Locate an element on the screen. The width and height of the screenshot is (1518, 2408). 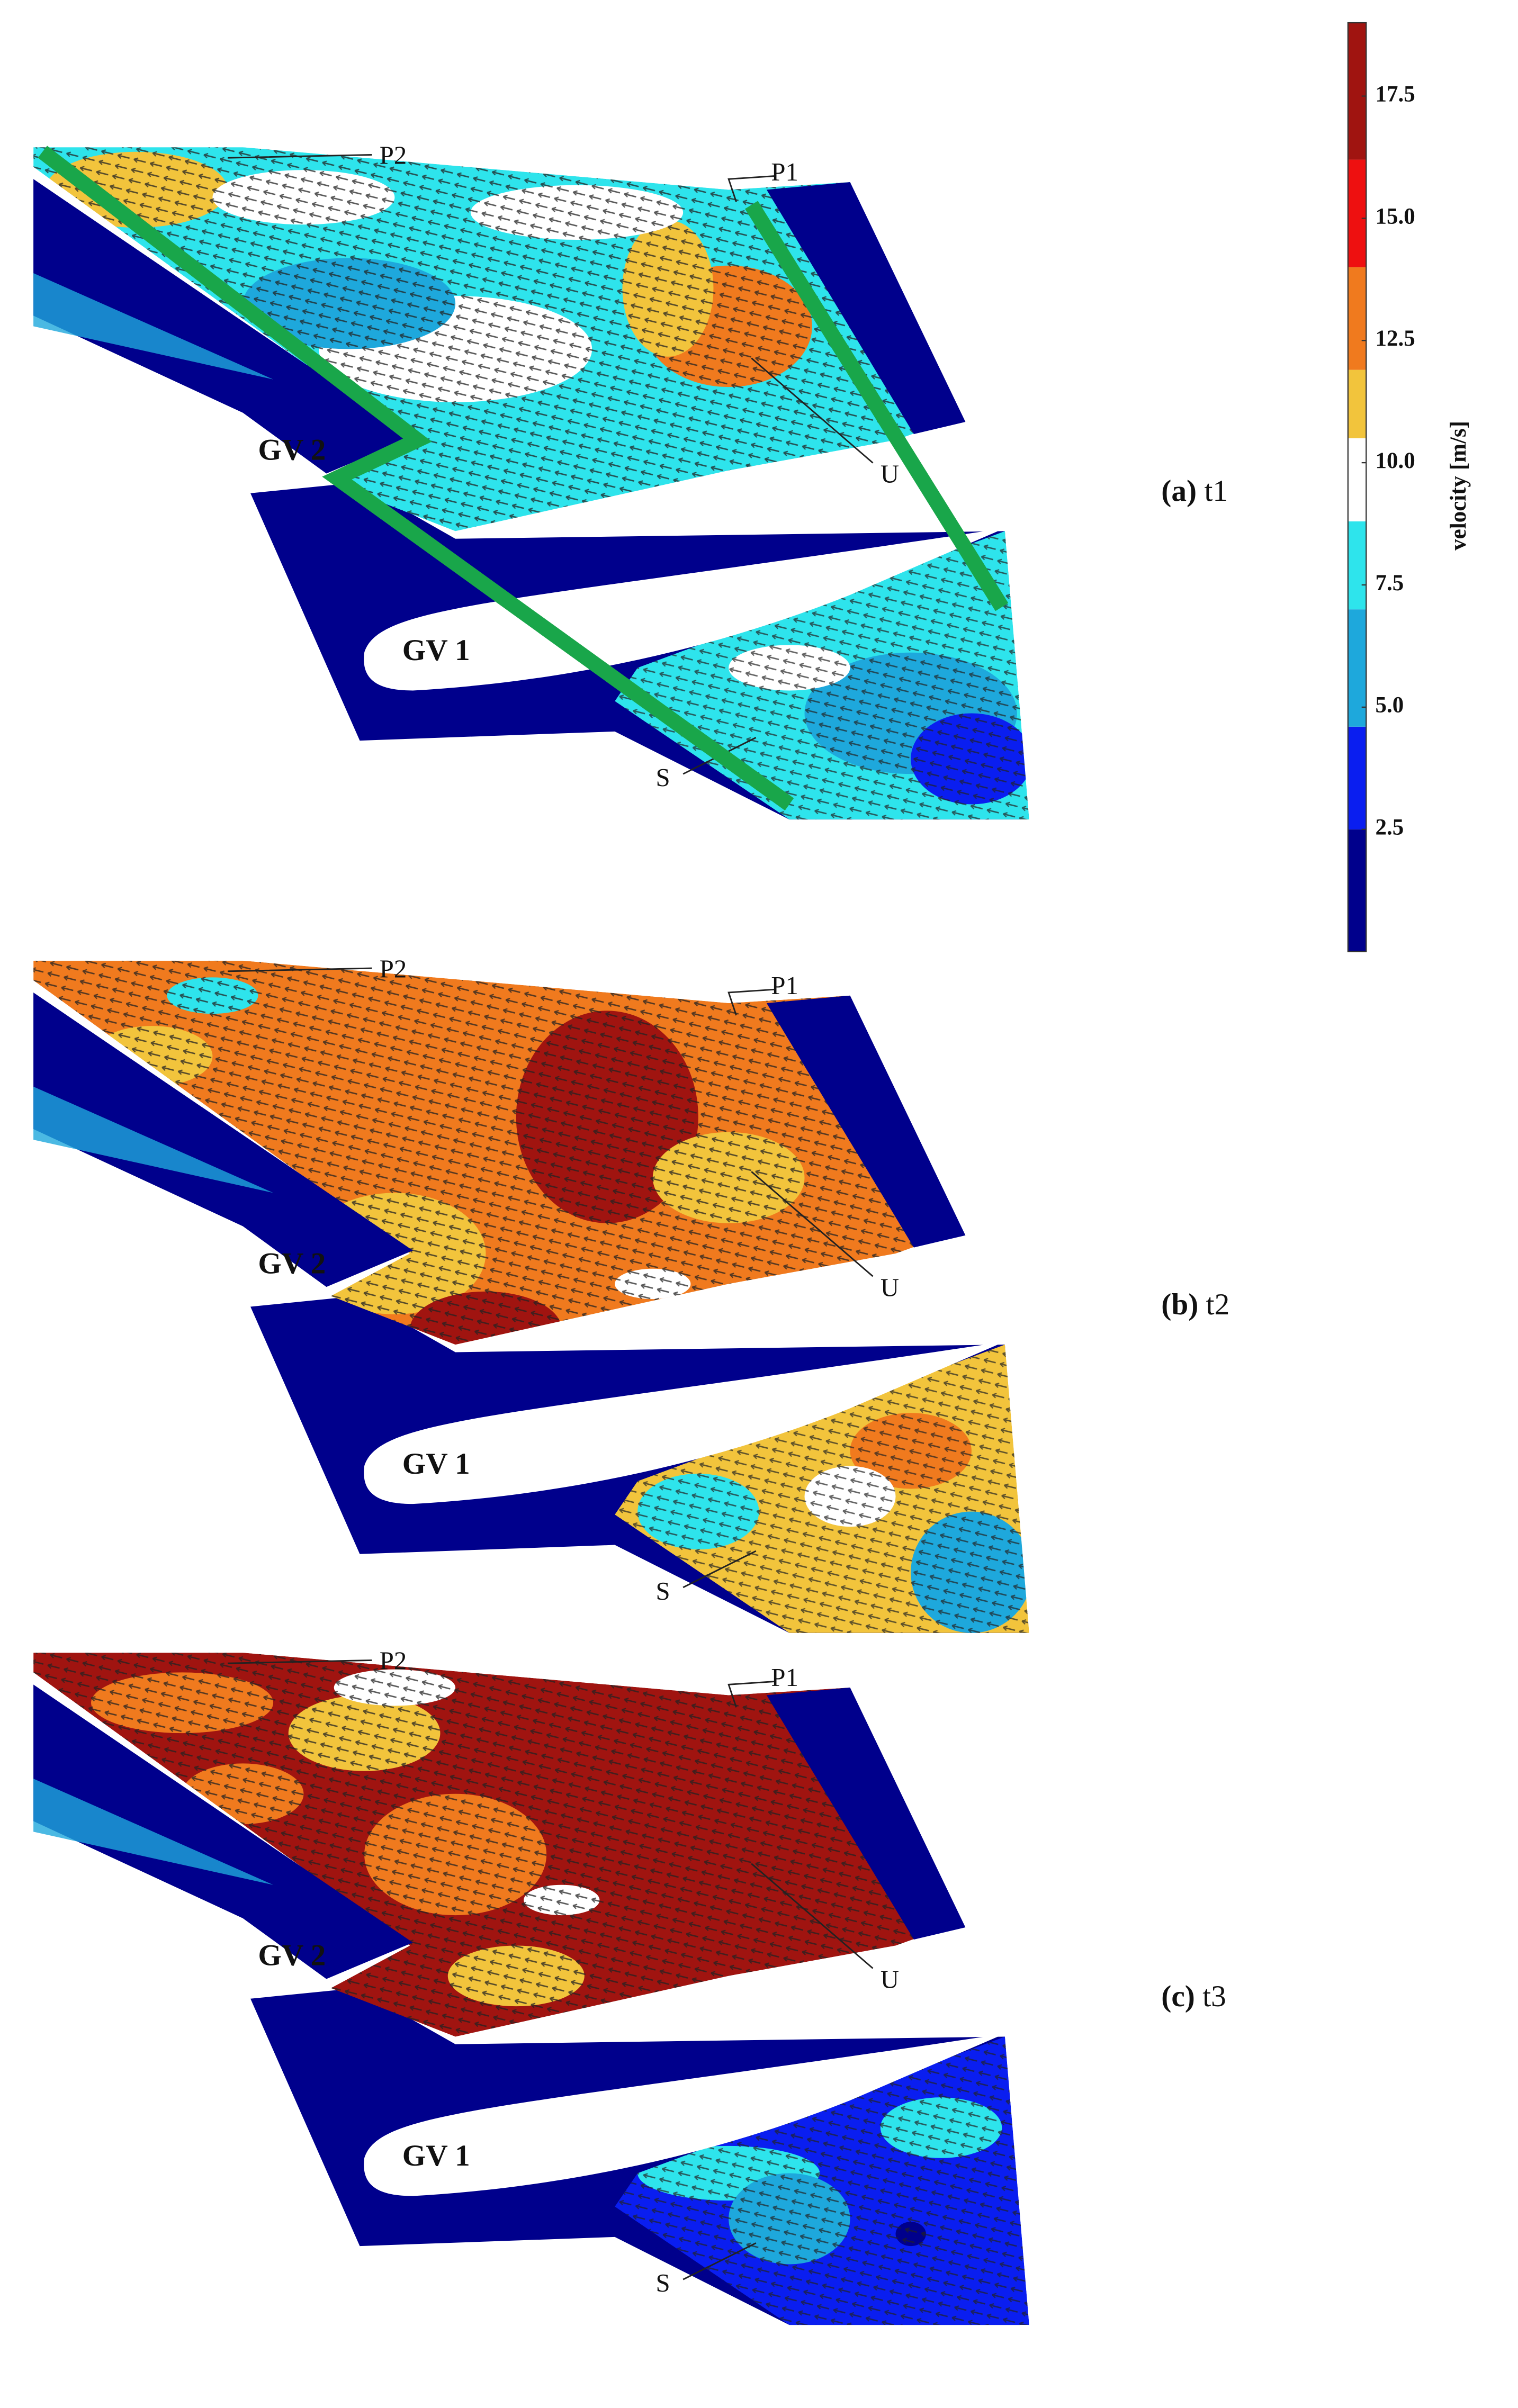
colorbar-tick-label: 12.5 is located at coordinates (1395, 338).